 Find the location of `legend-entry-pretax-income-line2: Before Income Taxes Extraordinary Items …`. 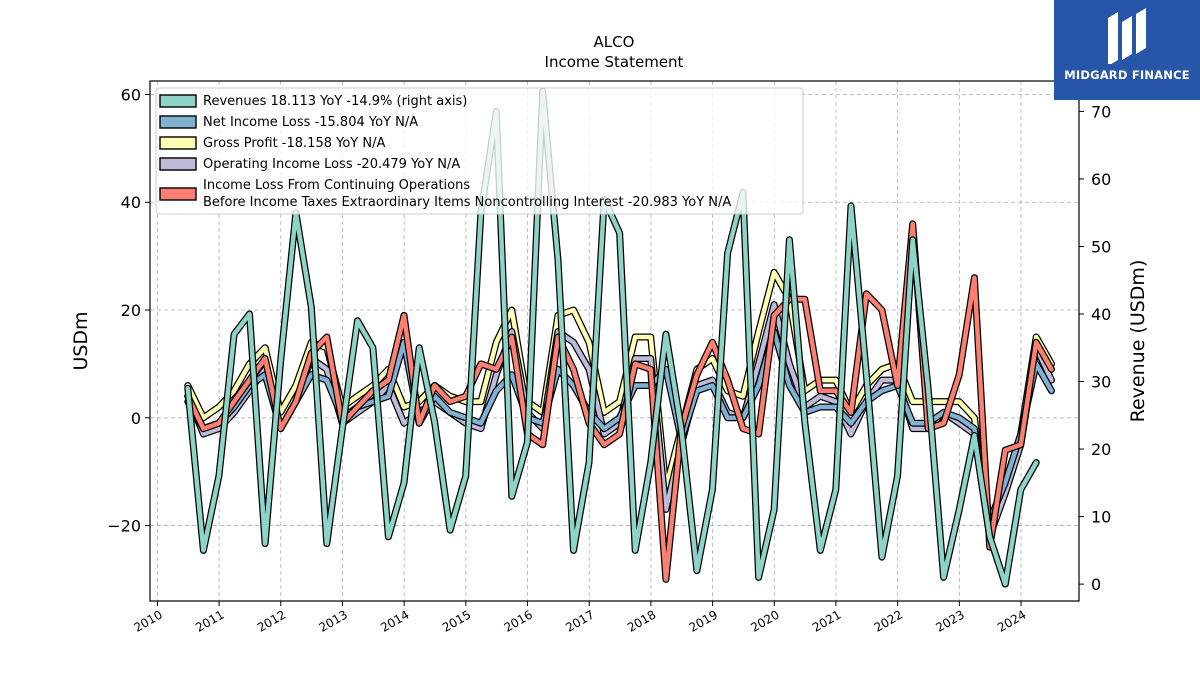

legend-entry-pretax-income-line2: Before Income Taxes Extraordinary Items … is located at coordinates (467, 202).